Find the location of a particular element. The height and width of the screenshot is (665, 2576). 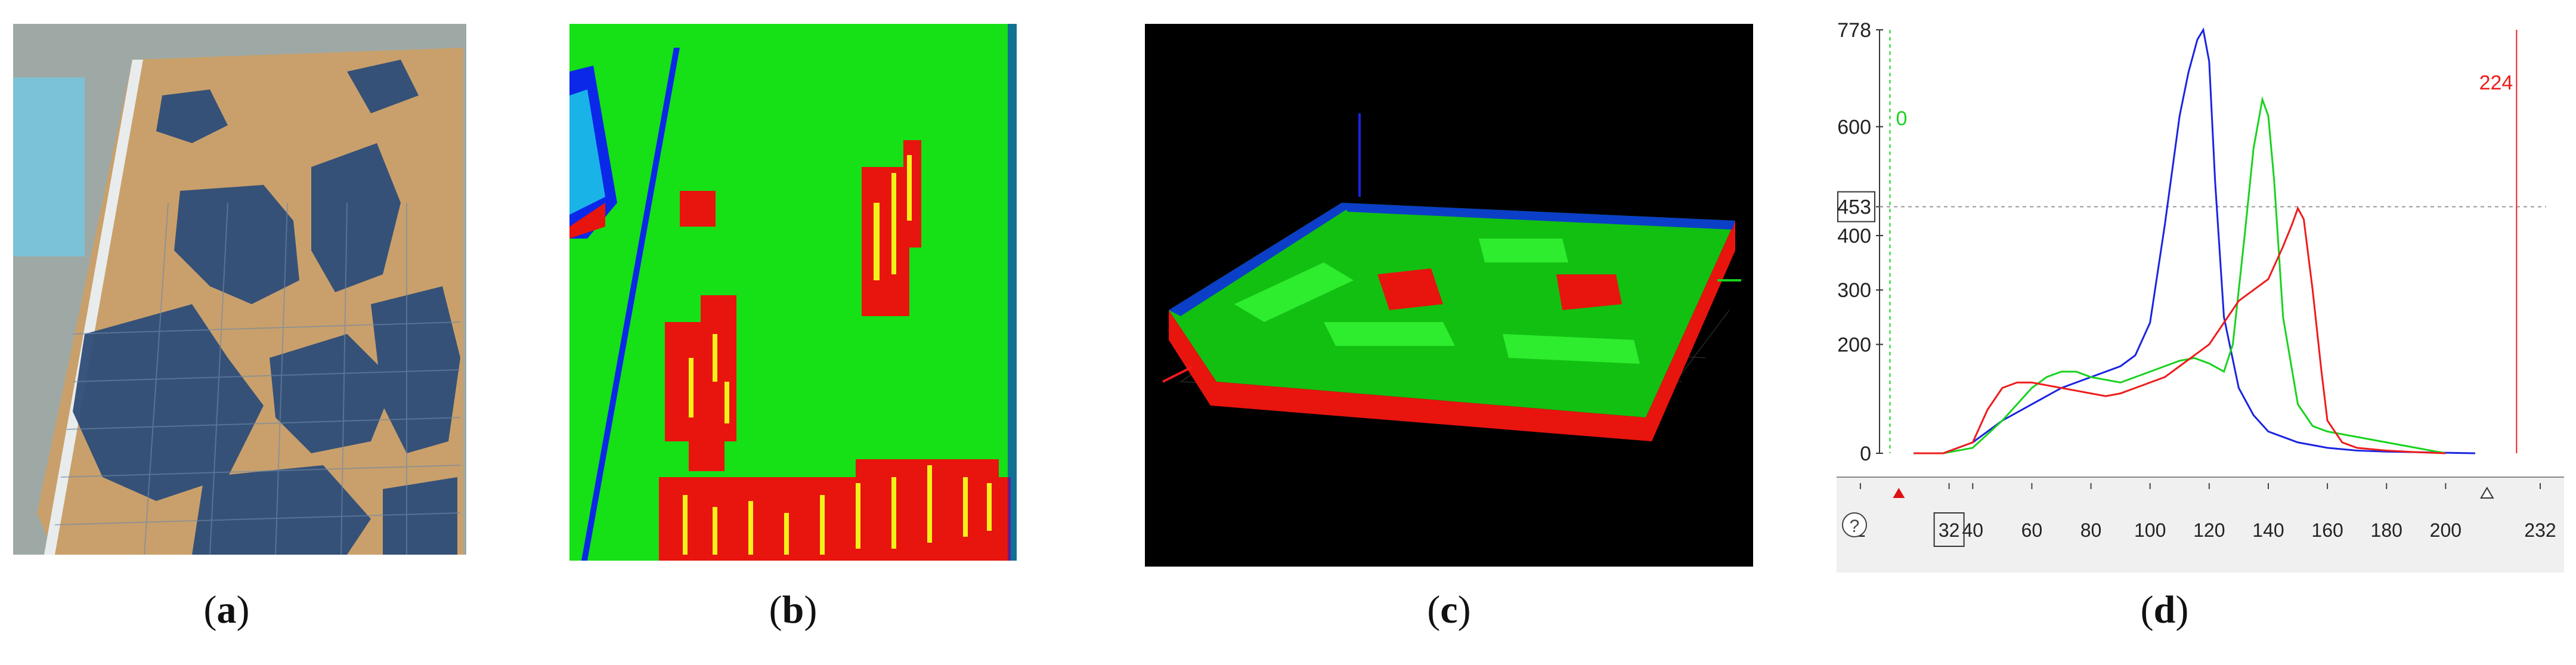

y-tick-label: 300 is located at coordinates (1854, 290).